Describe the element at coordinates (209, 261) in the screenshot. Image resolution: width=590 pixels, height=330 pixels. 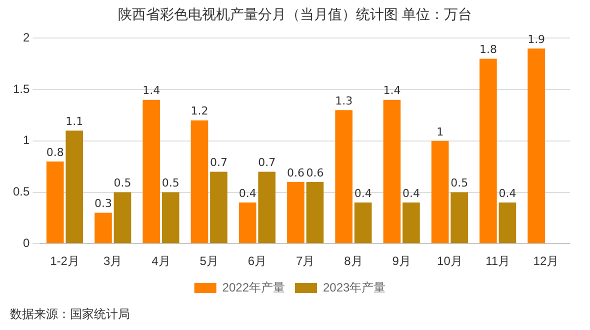
I see `x-tick-label: 5月` at that location.